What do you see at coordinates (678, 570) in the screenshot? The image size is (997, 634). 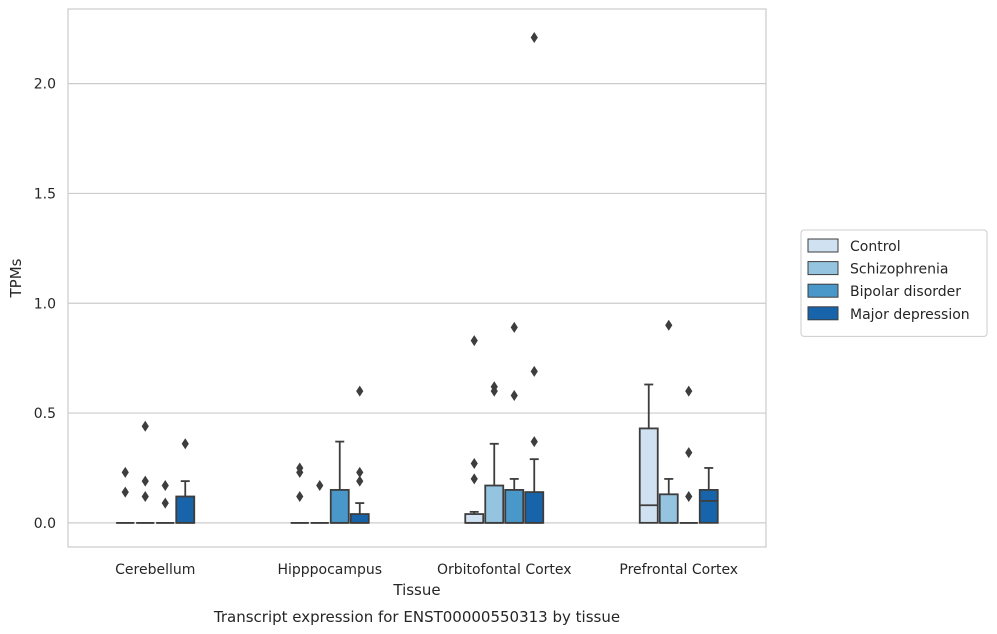 I see `x-tick-label: Prefrontal Cortex` at bounding box center [678, 570].